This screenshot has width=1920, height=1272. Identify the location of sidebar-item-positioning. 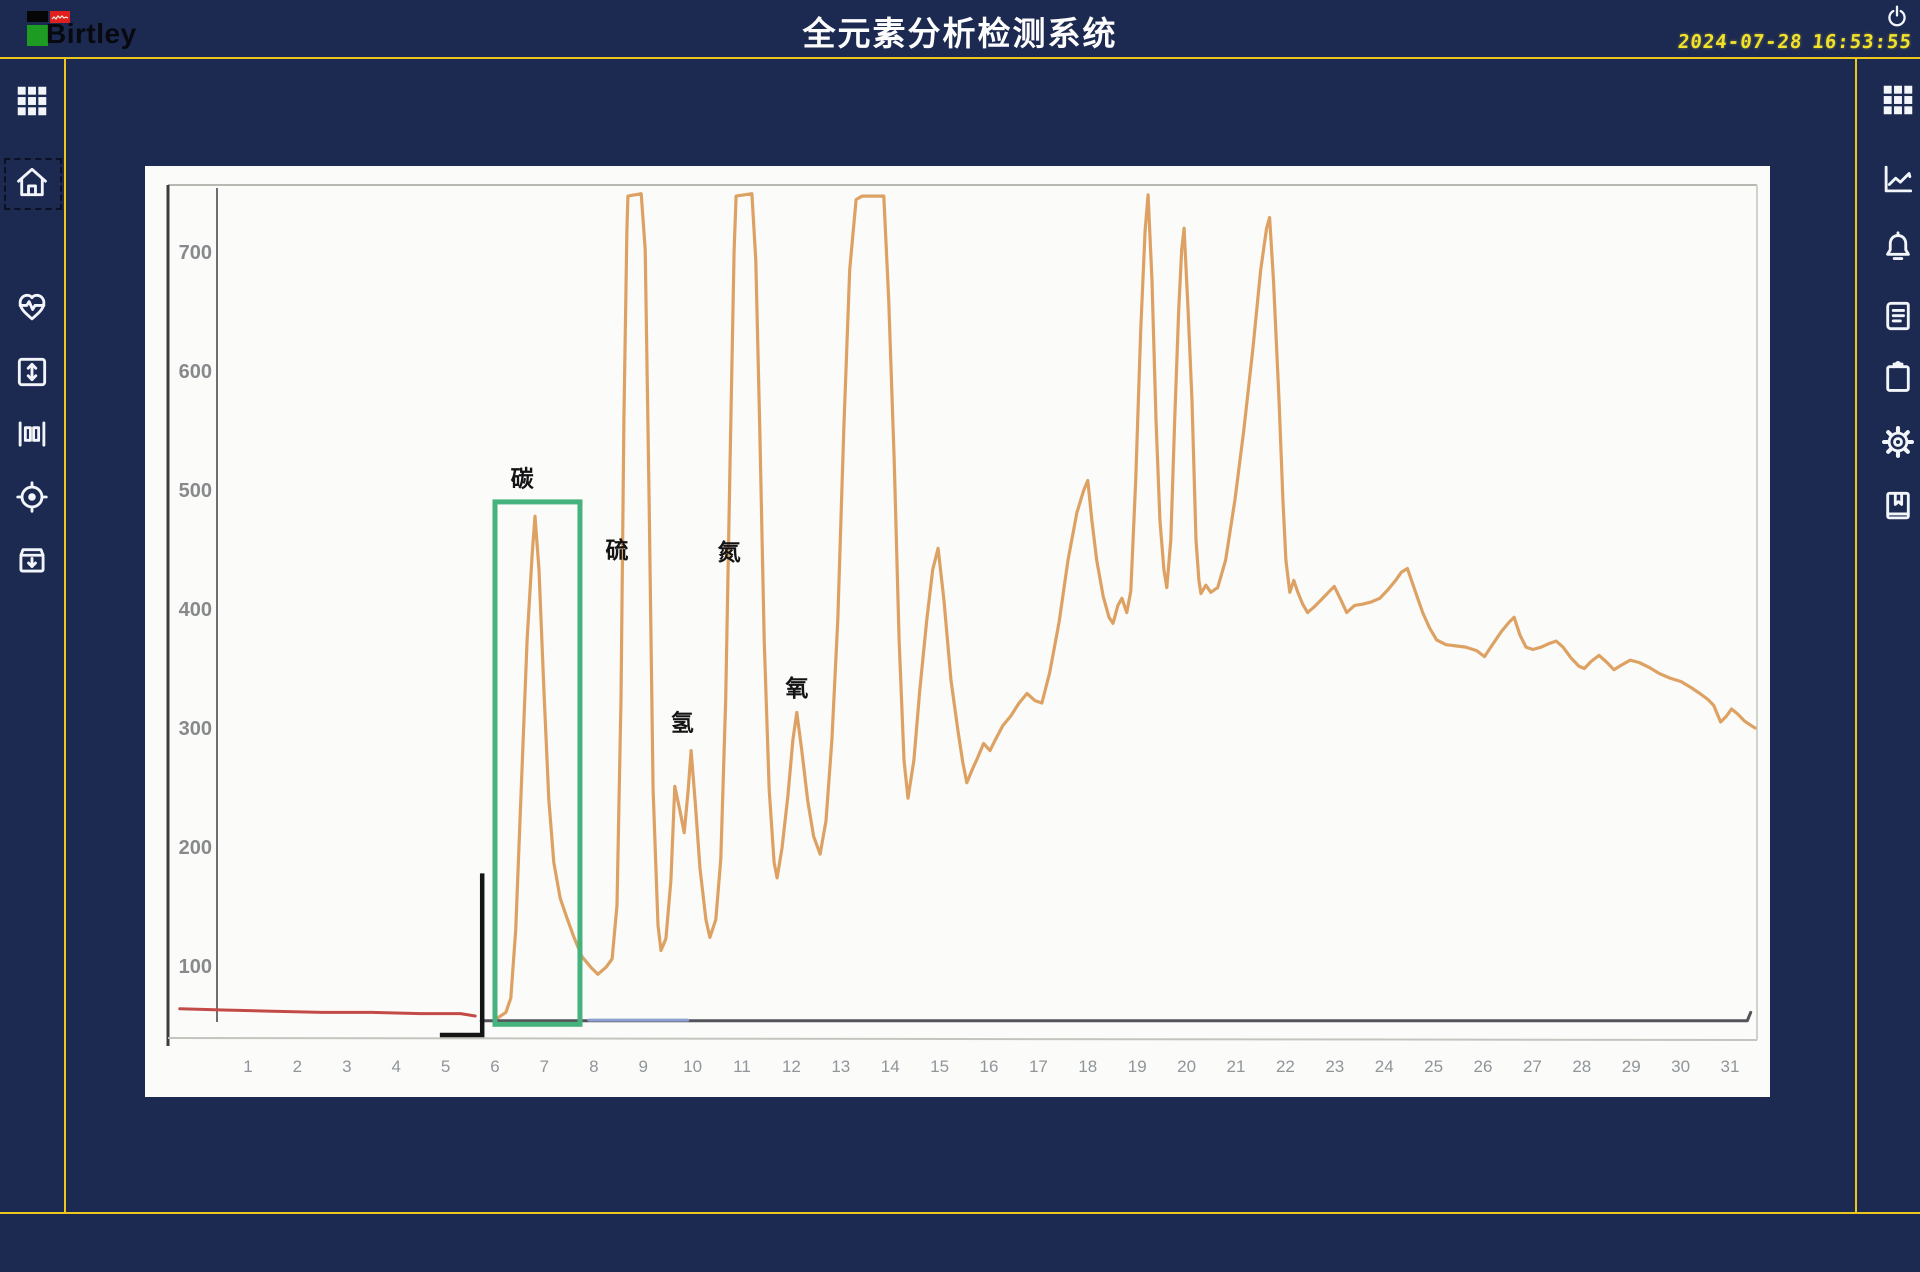
(32, 497).